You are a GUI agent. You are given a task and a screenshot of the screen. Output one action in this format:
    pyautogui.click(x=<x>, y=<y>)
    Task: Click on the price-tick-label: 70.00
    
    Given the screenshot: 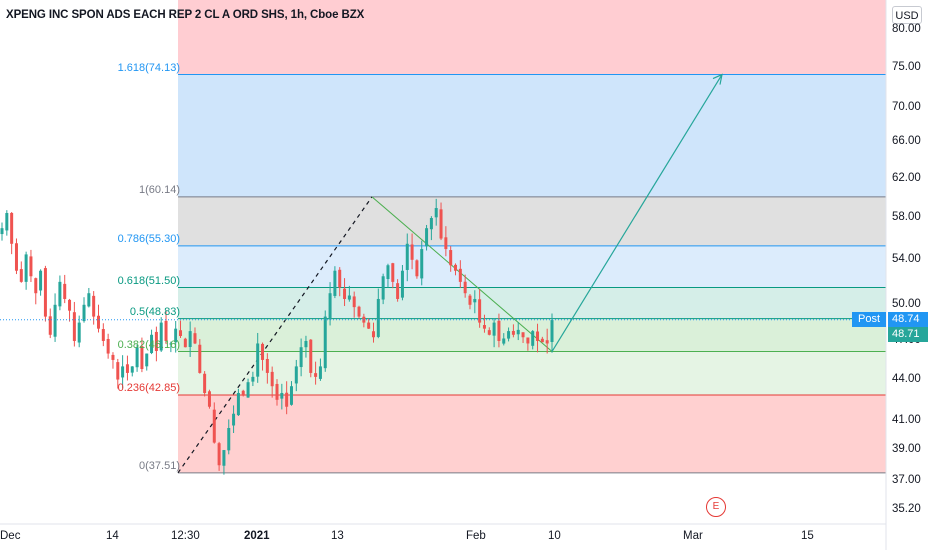 What is the action you would take?
    pyautogui.click(x=906, y=107)
    